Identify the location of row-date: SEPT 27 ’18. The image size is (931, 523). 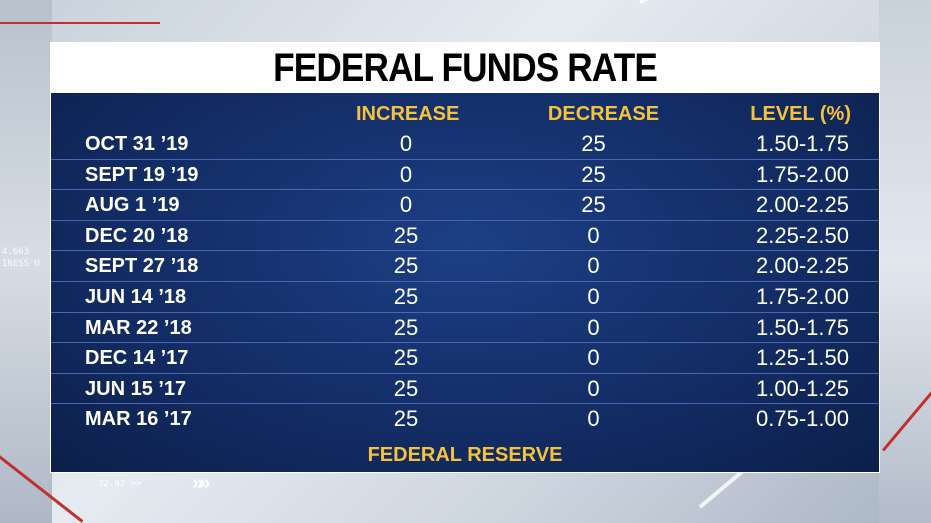
(142, 266).